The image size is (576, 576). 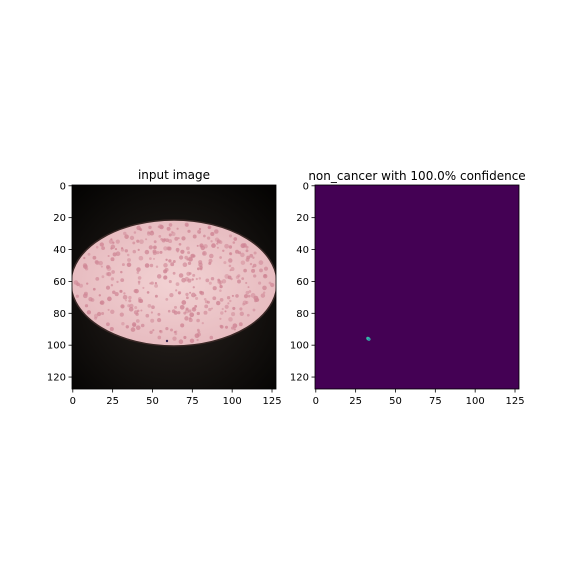 What do you see at coordinates (174, 283) in the screenshot?
I see `blood-cells` at bounding box center [174, 283].